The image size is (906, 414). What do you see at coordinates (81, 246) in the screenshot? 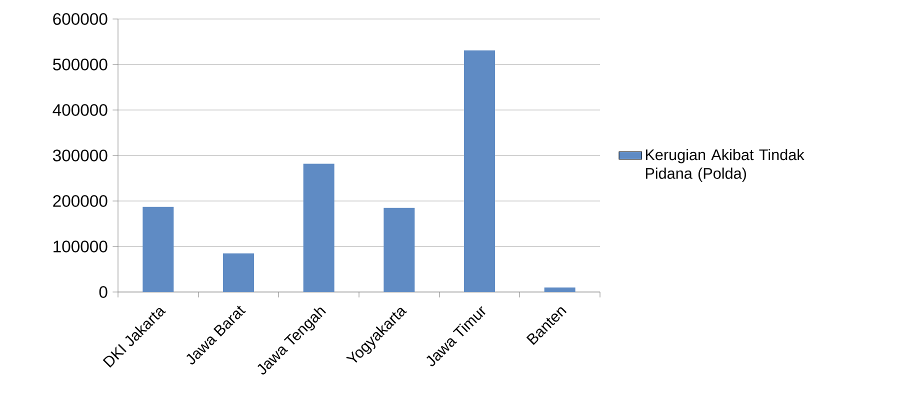
I see `y-tick-label: 100000` at bounding box center [81, 246].